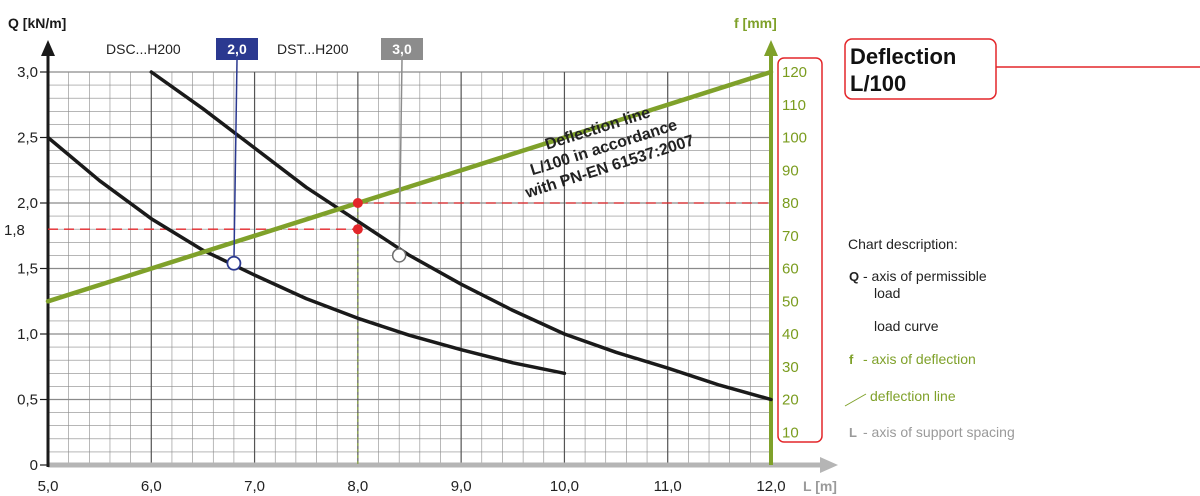 Image resolution: width=1200 pixels, height=496 pixels. Describe the element at coordinates (14, 230) in the screenshot. I see `reference-load-label: 1,8` at that location.